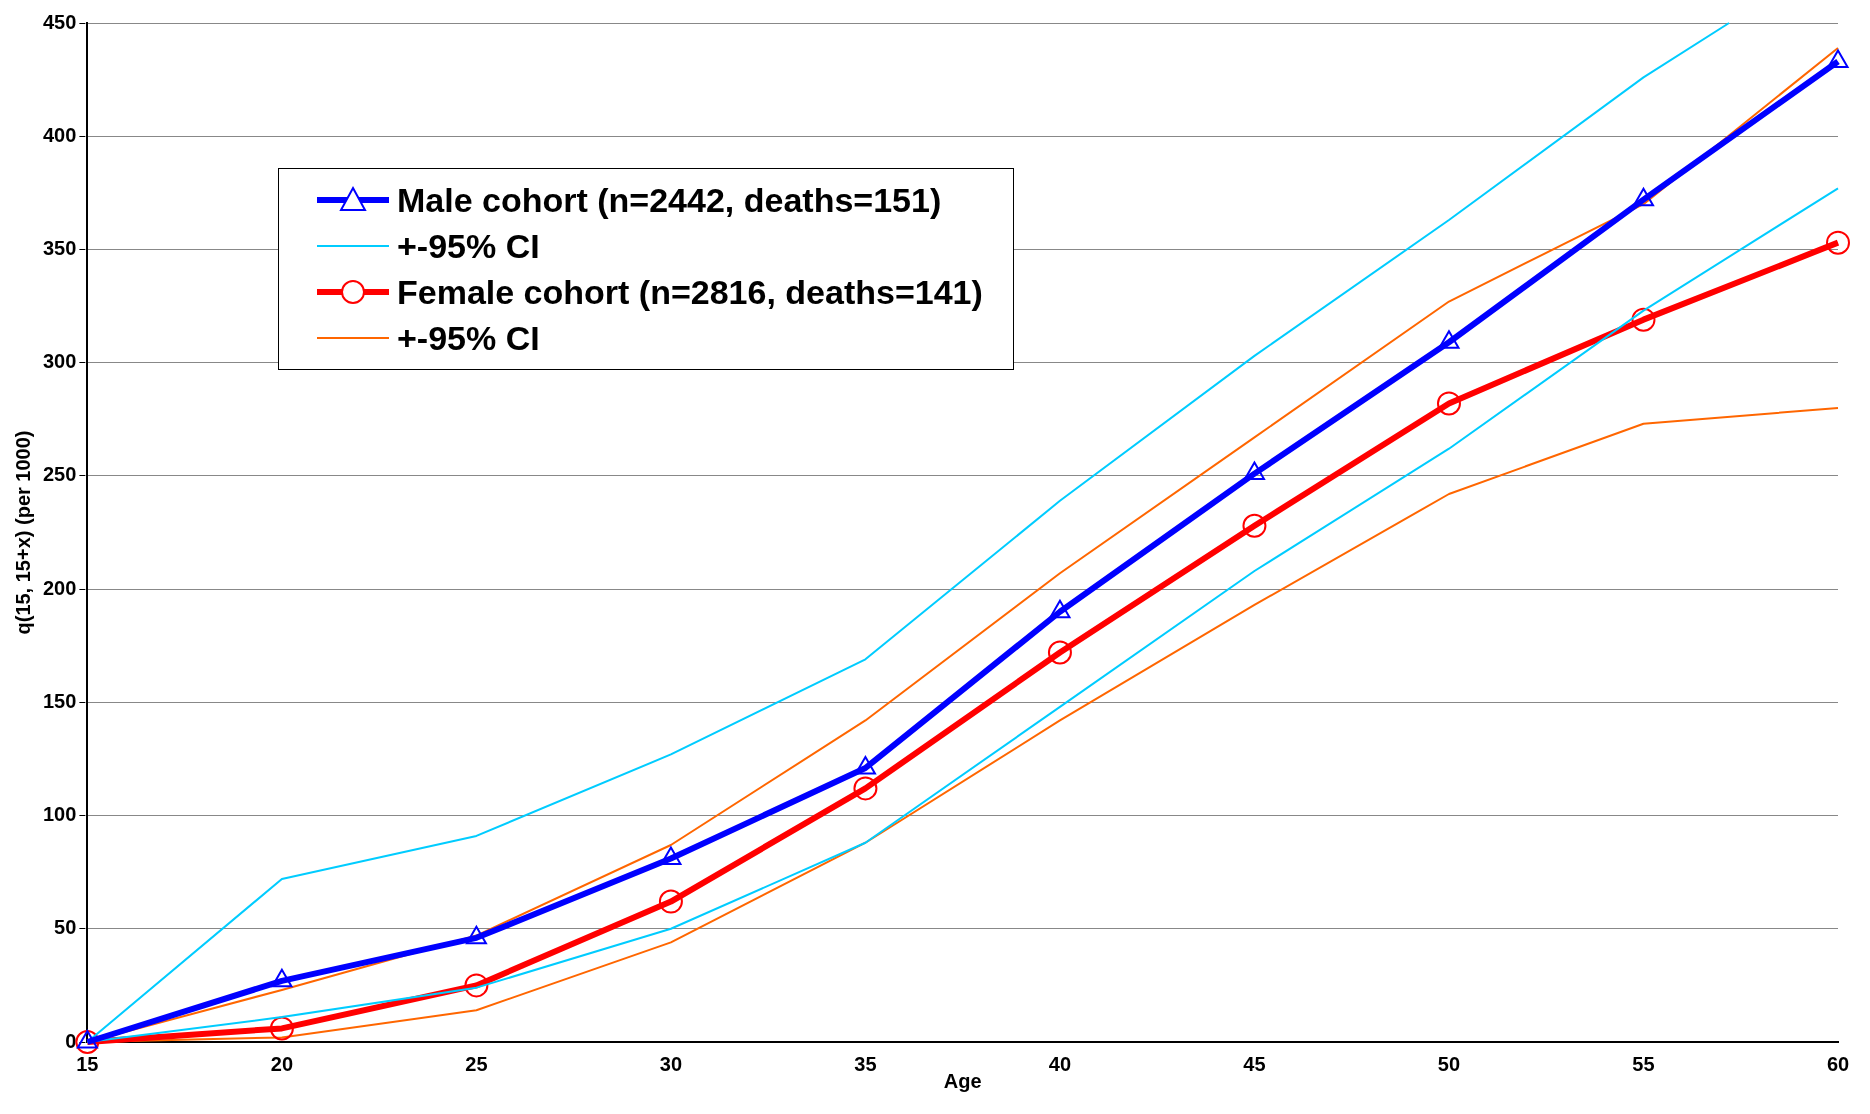 This screenshot has height=1114, width=1870. Describe the element at coordinates (59, 474) in the screenshot. I see `y-tick-label: 250` at that location.